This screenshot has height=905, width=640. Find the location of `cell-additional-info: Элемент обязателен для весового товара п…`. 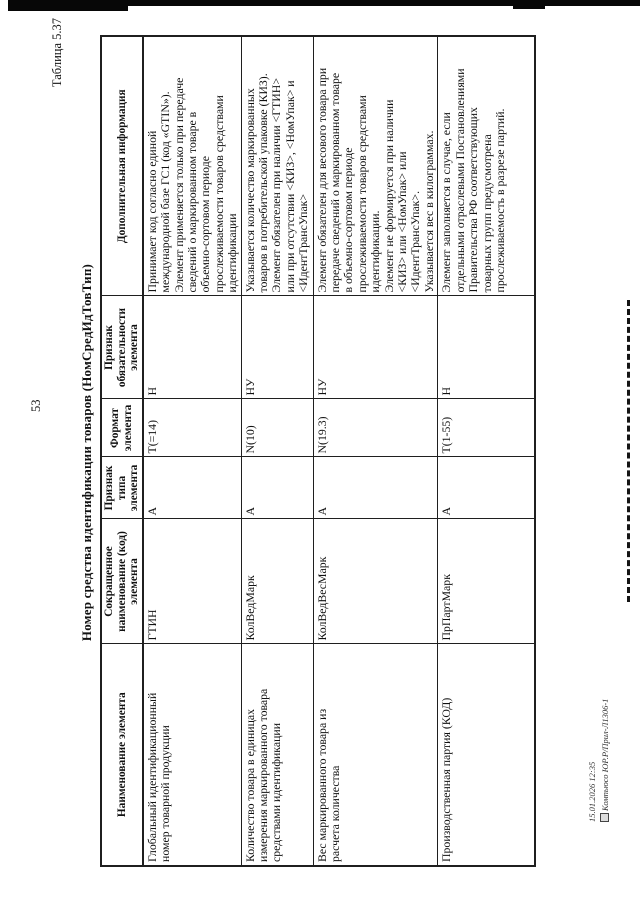

cell-additional-info: Элемент обязателен для весового товара п… is located at coordinates (375, 166).